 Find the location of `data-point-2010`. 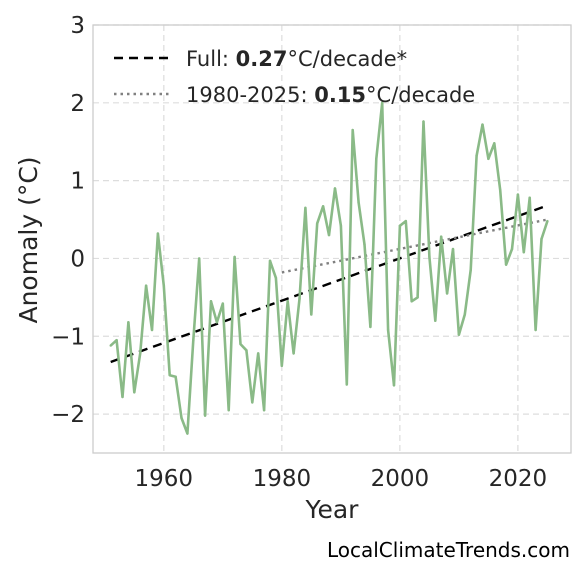

data-point-2010 is located at coordinates (459, 334).